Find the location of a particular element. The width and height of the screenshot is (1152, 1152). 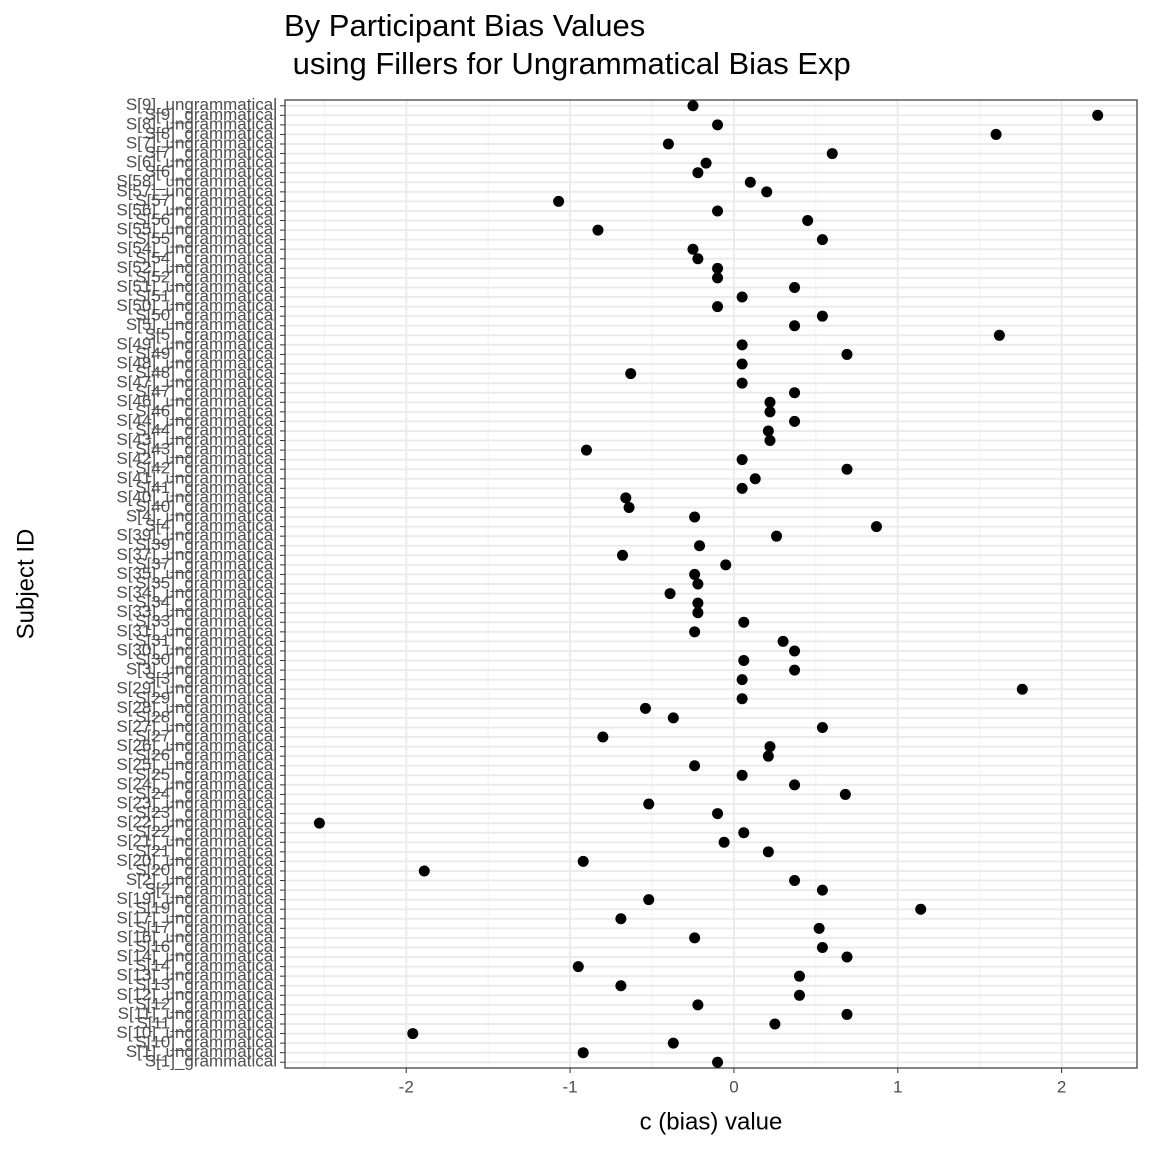

y-tick-label: S[7]_ungrammatical is located at coordinates (201, 142).